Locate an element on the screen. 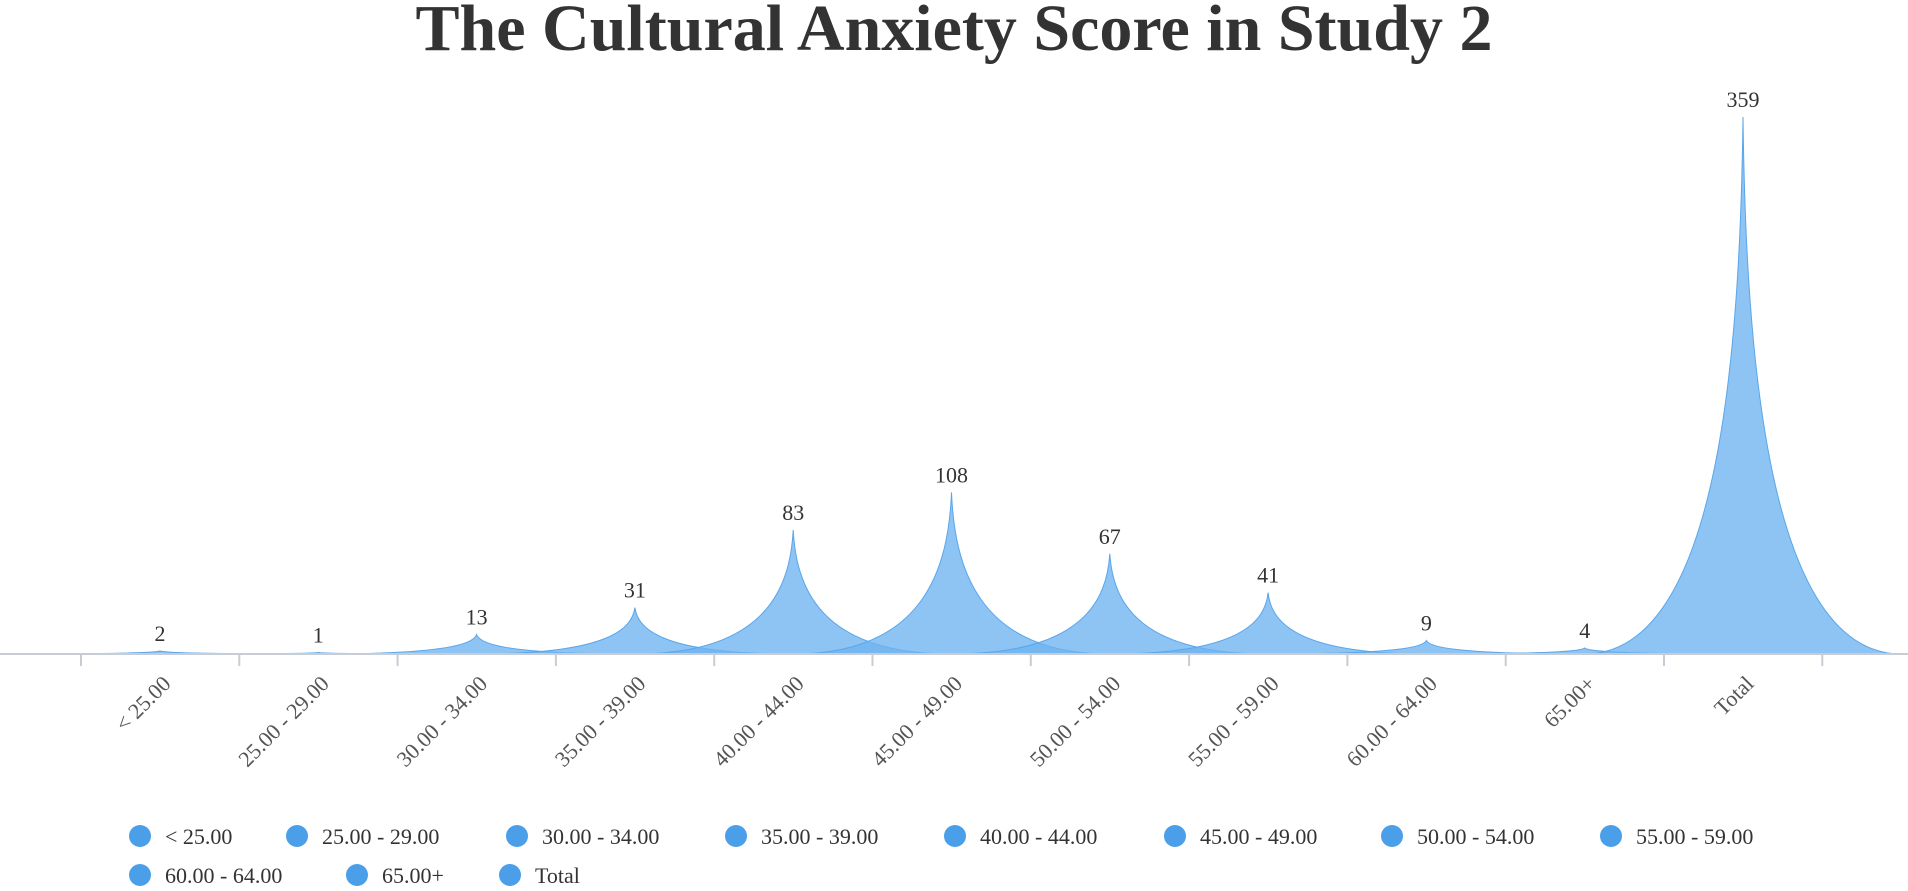 The height and width of the screenshot is (891, 1908). legend-item: 50.00 - 54.00 is located at coordinates (1457, 836).